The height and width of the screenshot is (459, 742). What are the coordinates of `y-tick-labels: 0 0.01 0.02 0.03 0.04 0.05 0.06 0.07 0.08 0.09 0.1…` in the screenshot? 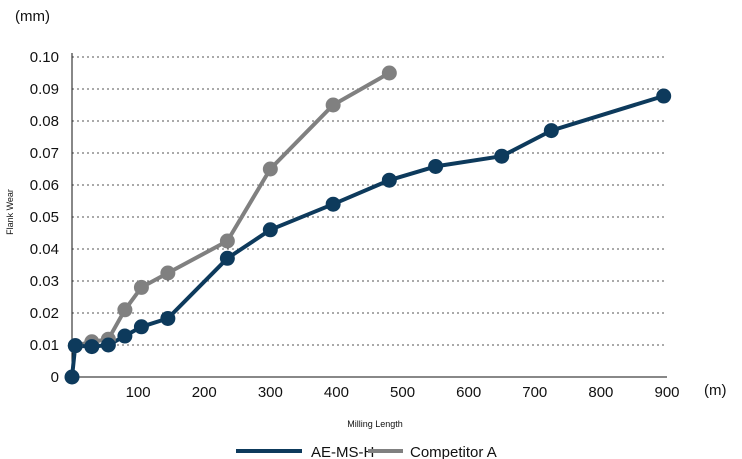 It's located at (44, 217).